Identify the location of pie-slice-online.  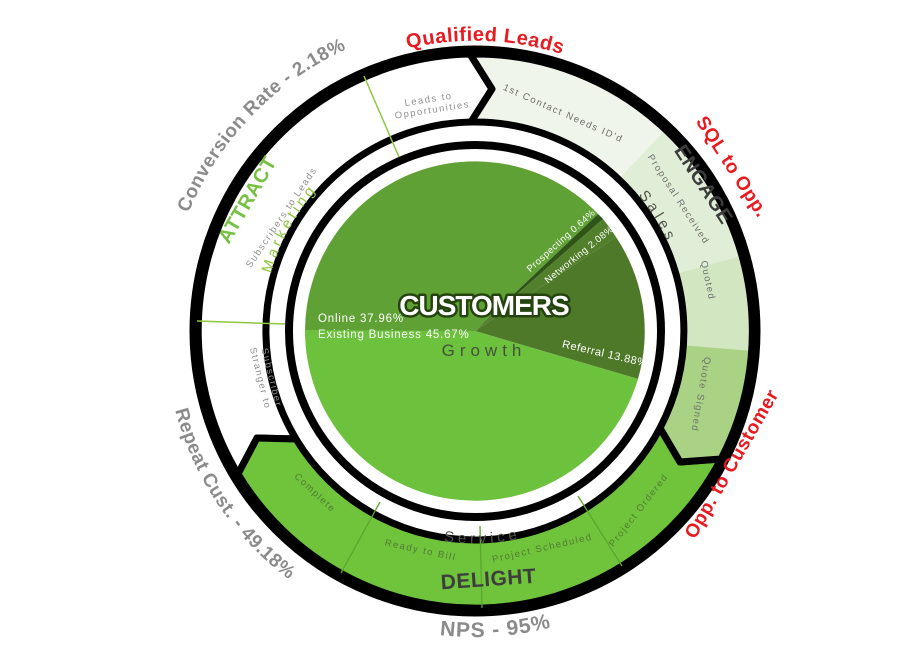
(451, 246).